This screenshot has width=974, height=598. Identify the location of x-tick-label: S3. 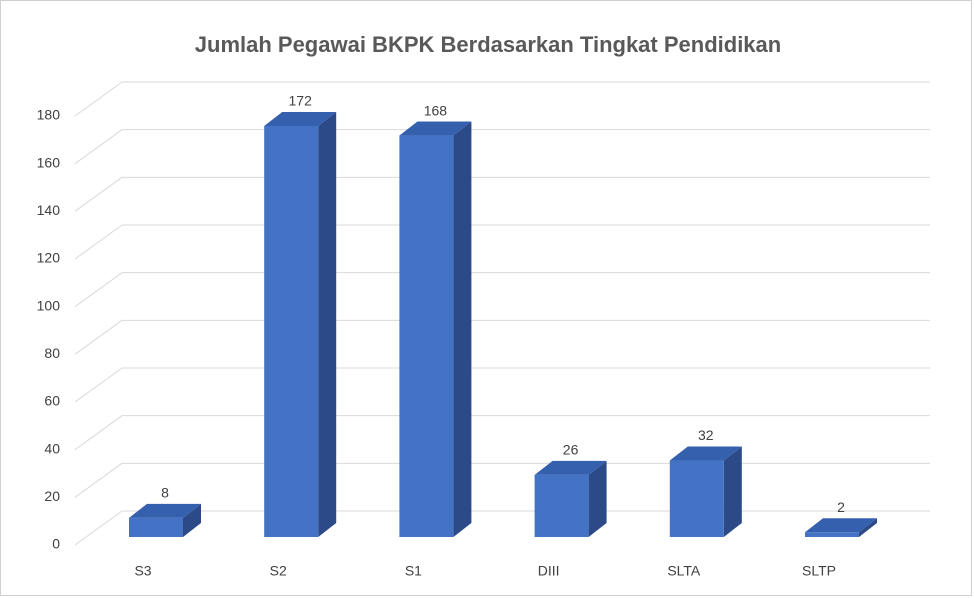
(142, 571).